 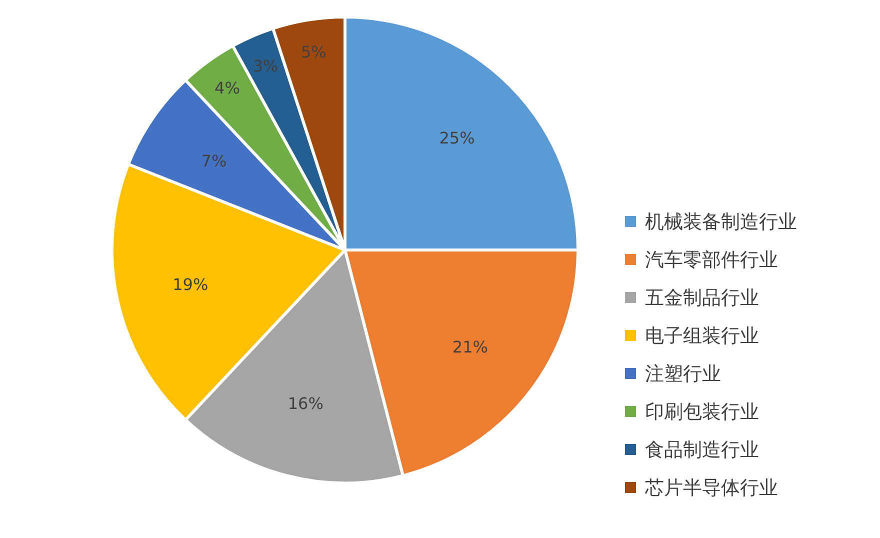 I want to click on data-label: 25%, so click(x=457, y=138).